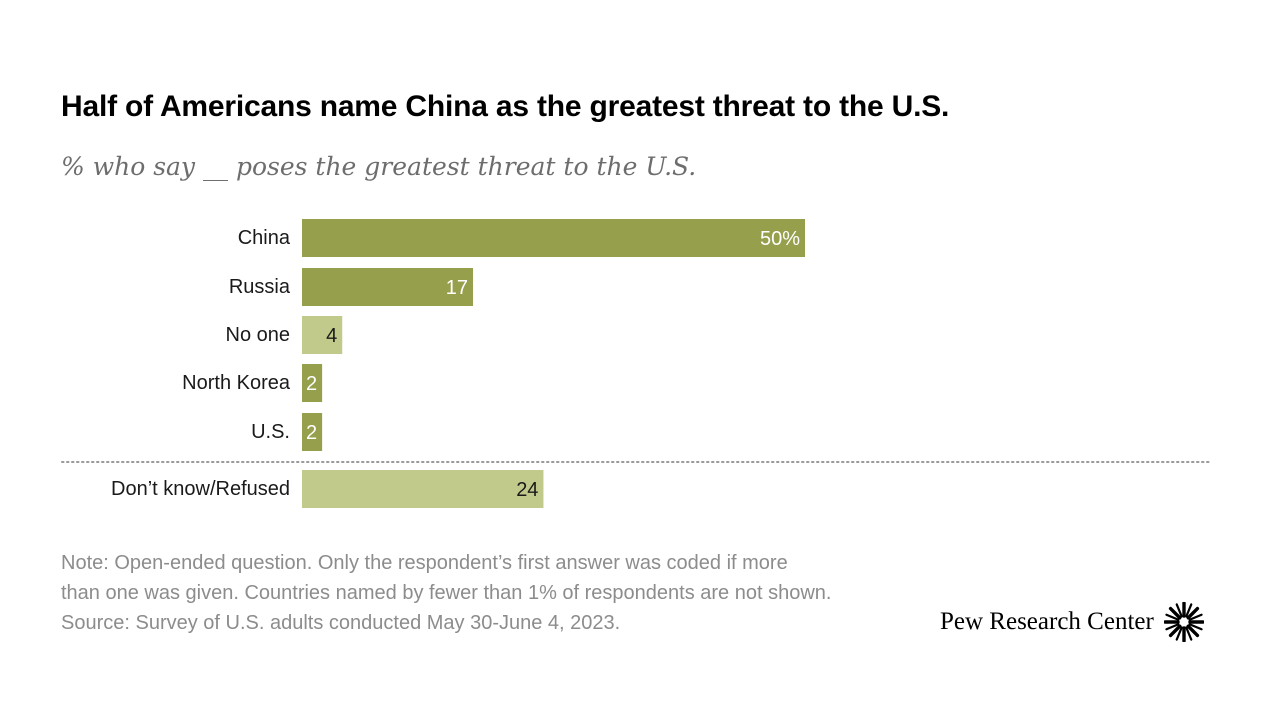 This screenshot has height=720, width=1280. What do you see at coordinates (780, 239) in the screenshot?
I see `value-label-china: 50%` at bounding box center [780, 239].